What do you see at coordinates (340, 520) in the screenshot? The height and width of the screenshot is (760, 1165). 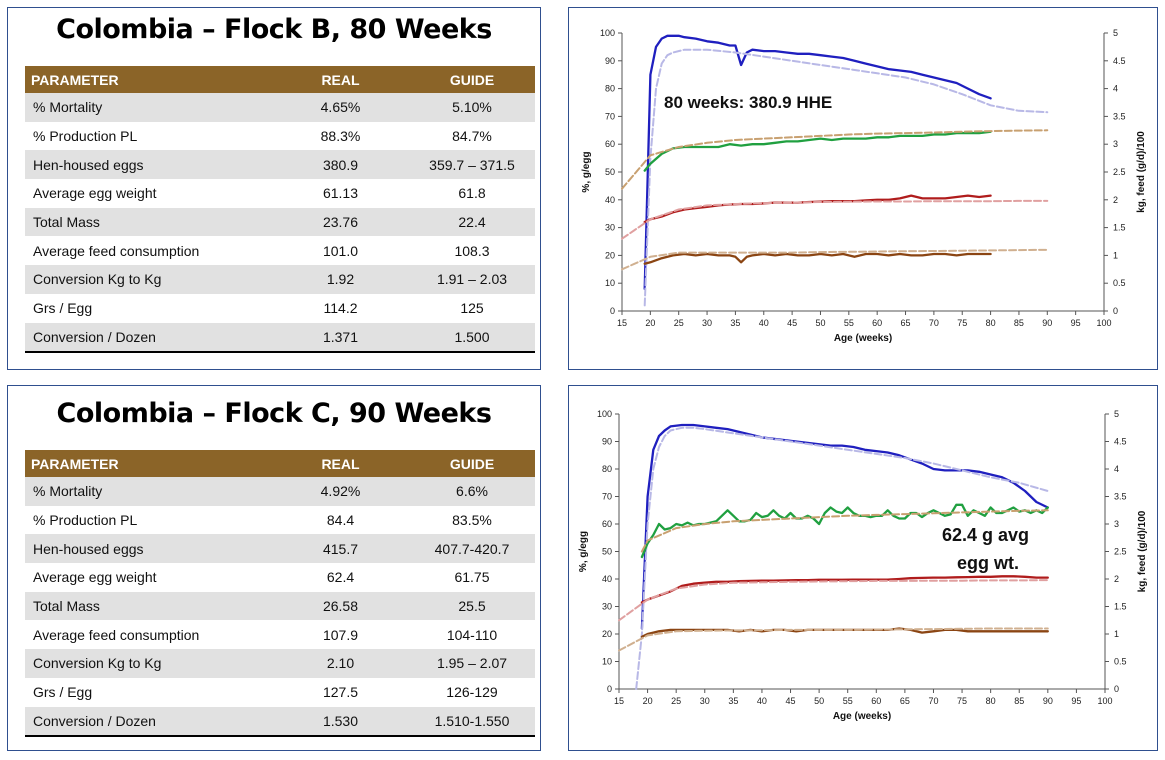 I see `real-value-cell: 84.4` at bounding box center [340, 520].